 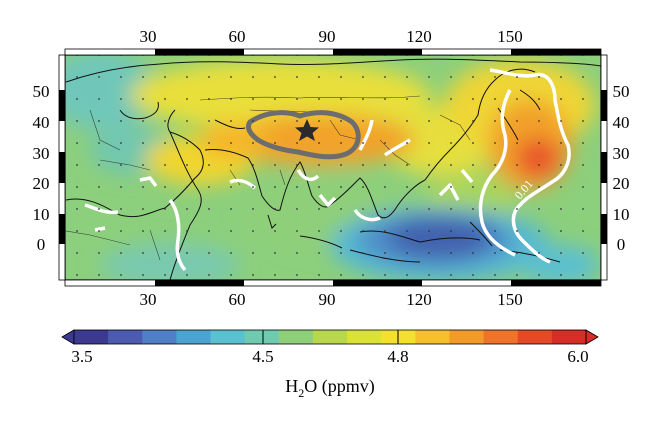 I want to click on lon-labels-top: 30 60 90 120 150, so click(x=331, y=36).